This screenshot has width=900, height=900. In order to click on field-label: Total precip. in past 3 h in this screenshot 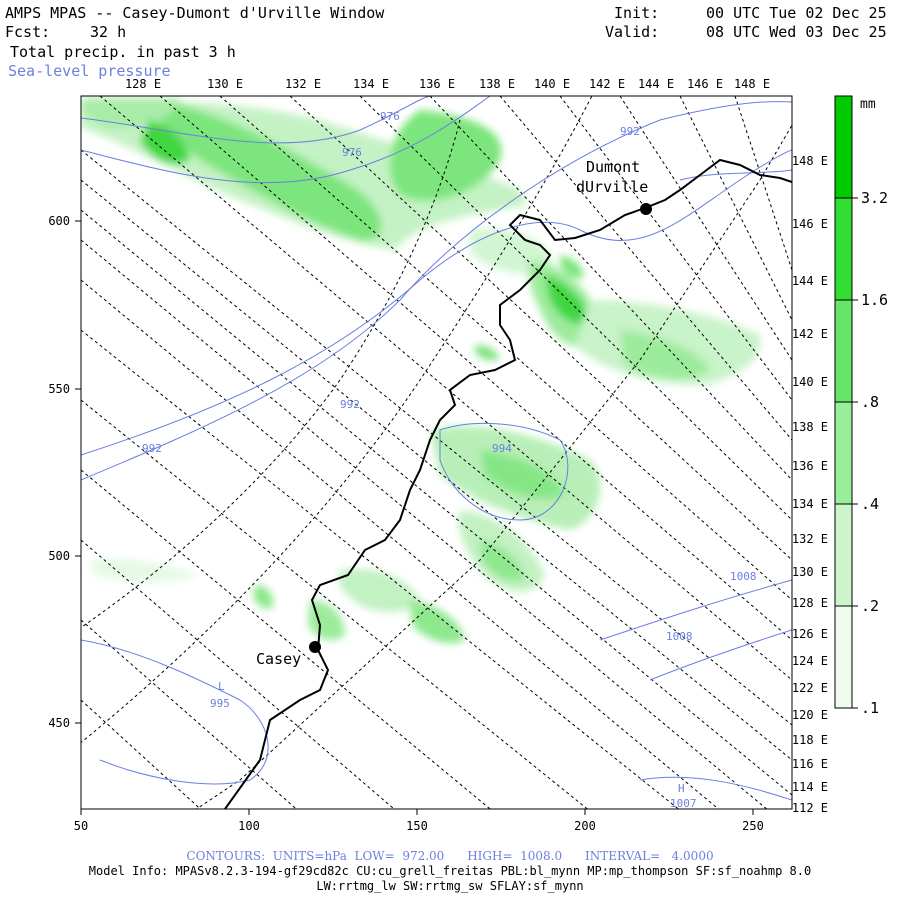, I will do `click(123, 52)`.